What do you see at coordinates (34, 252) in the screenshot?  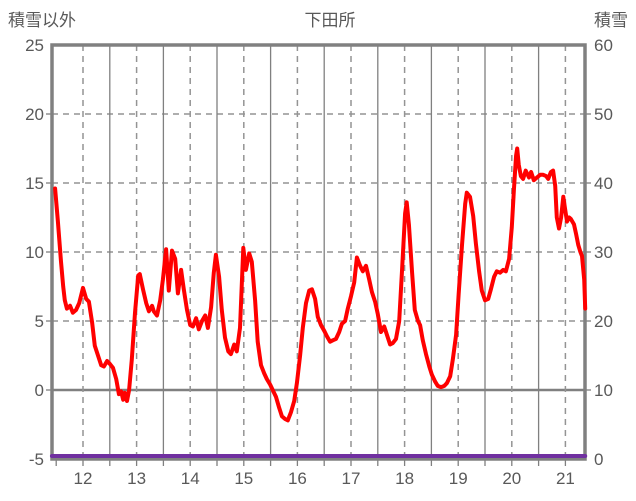 I see `left-axis-tick-label: 10` at bounding box center [34, 252].